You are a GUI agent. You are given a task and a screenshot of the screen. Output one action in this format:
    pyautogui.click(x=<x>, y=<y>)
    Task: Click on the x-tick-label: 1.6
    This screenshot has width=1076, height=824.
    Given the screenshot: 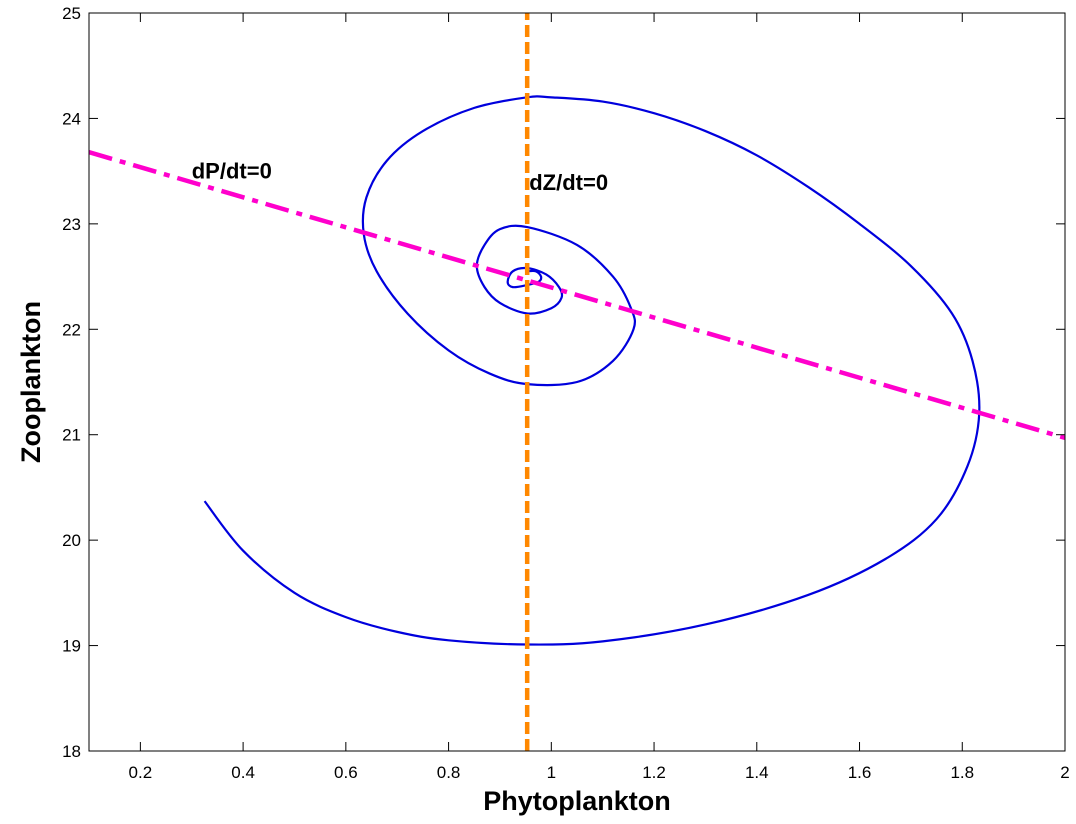 What is the action you would take?
    pyautogui.click(x=860, y=772)
    